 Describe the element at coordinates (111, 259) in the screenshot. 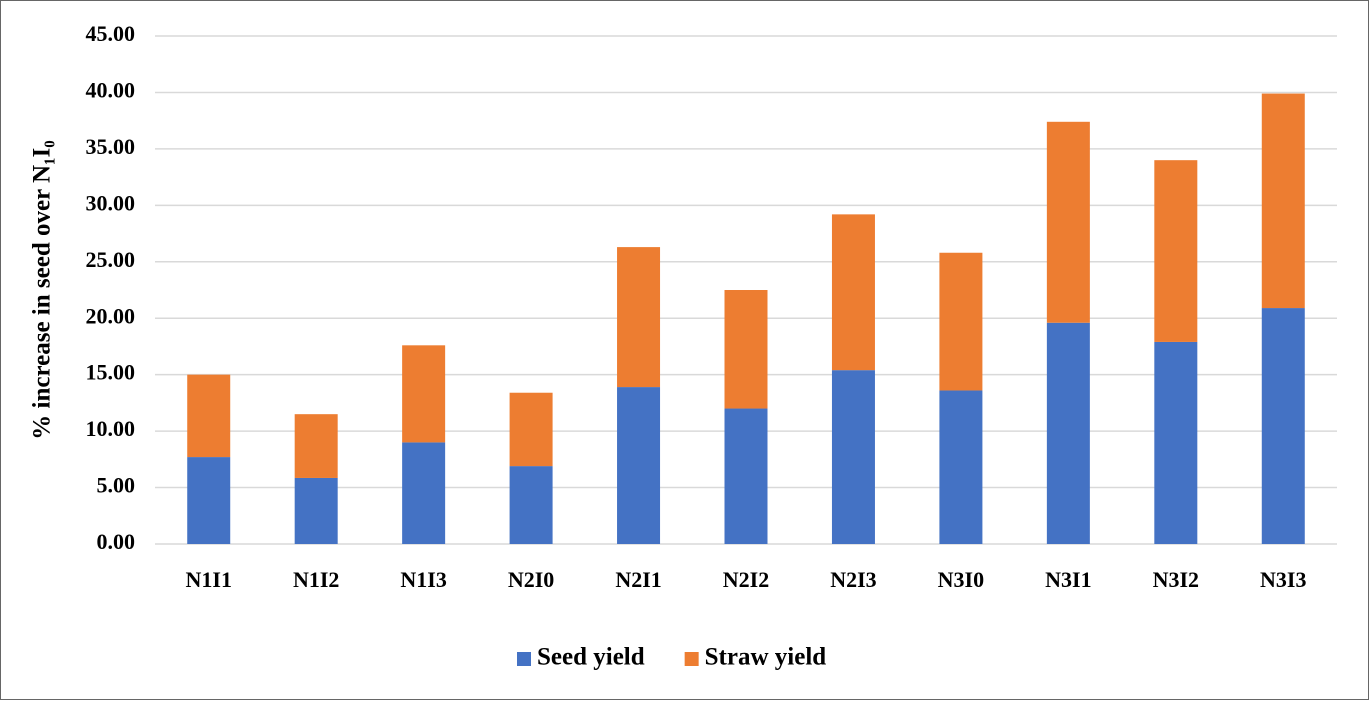

I see `y-tick-label: 25.00` at that location.